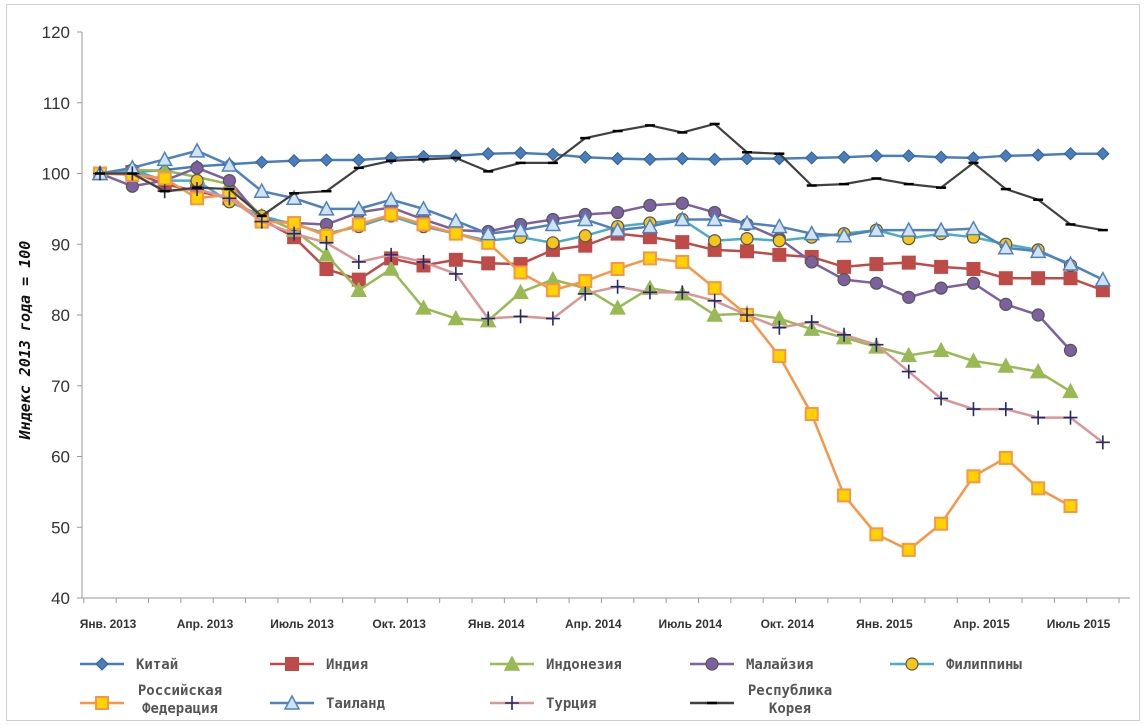 This screenshot has height=725, width=1146. What do you see at coordinates (543, 704) in the screenshot?
I see `legend-item: Турция` at bounding box center [543, 704].